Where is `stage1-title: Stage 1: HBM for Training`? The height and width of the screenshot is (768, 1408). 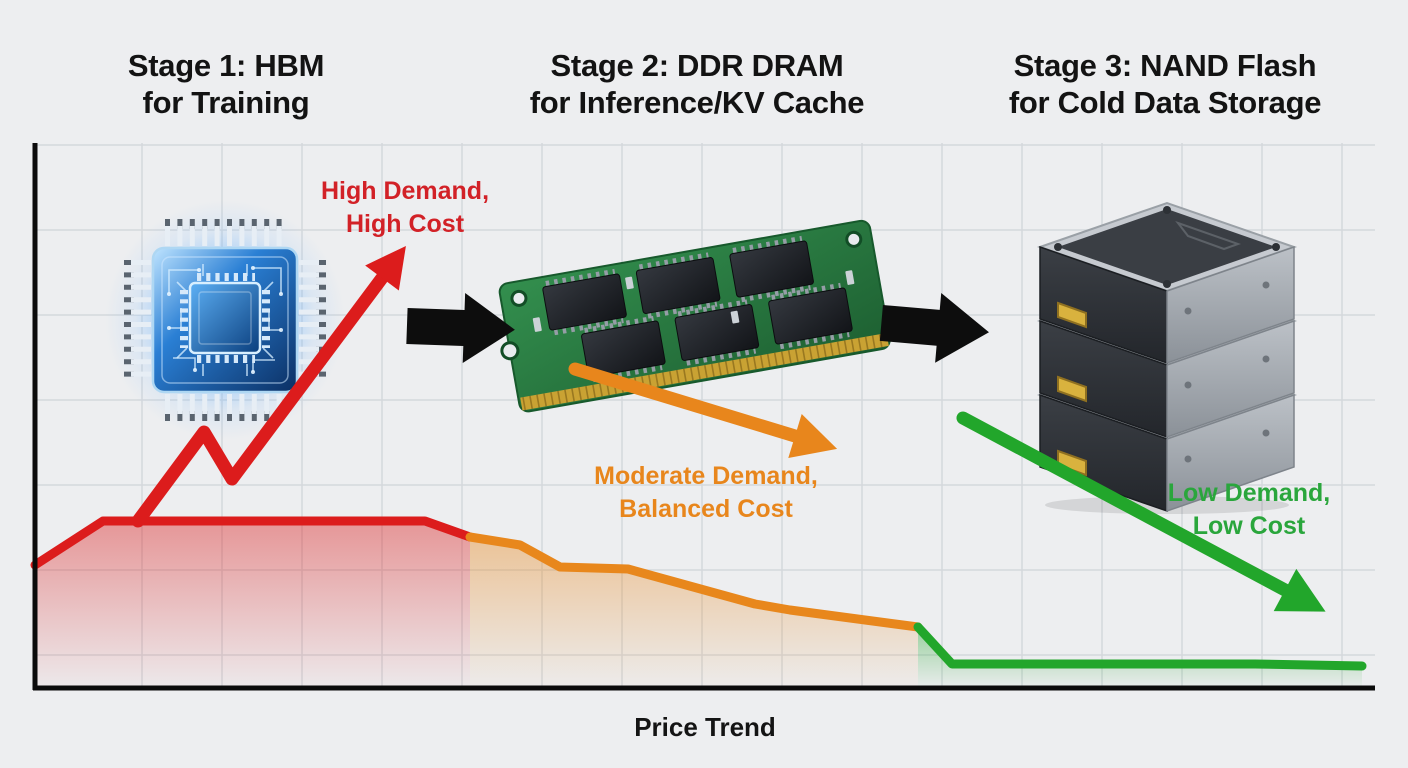 stage1-title: Stage 1: HBM for Training is located at coordinates (226, 84).